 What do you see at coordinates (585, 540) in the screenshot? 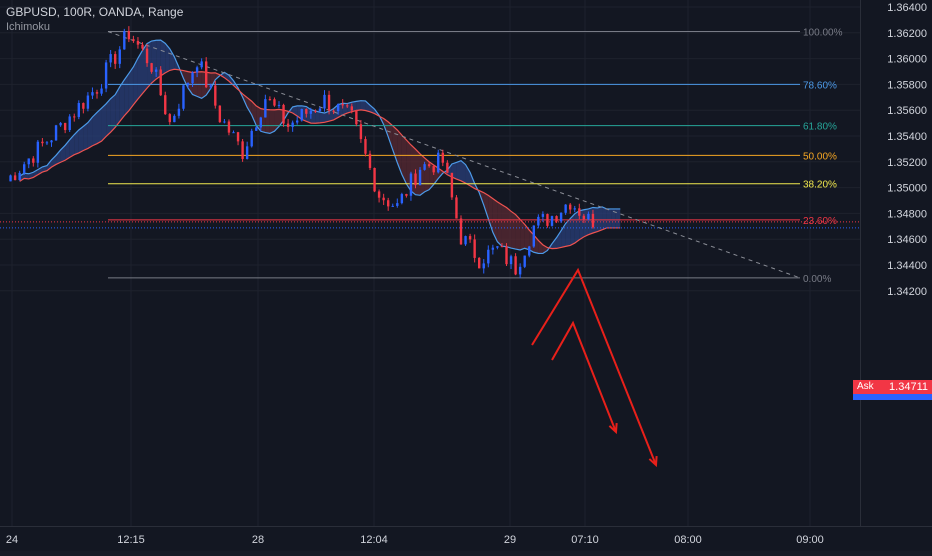
I see `time-tick-label: 07:10` at bounding box center [585, 540].